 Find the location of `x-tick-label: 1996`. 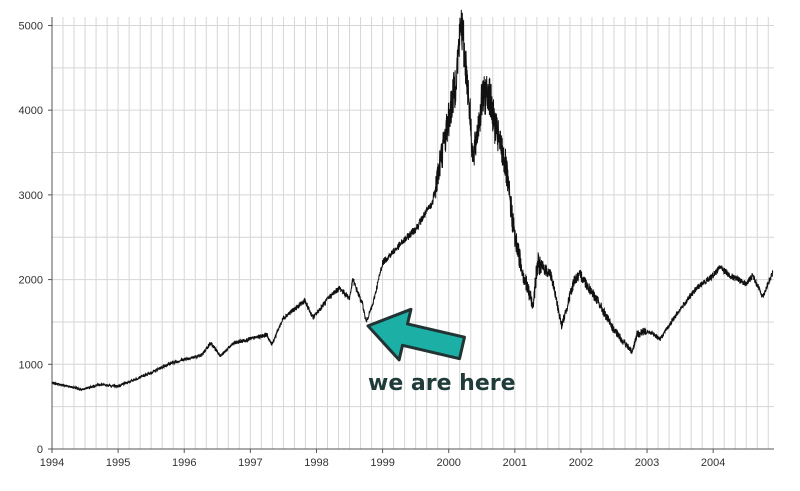

x-tick-label: 1996 is located at coordinates (184, 463).